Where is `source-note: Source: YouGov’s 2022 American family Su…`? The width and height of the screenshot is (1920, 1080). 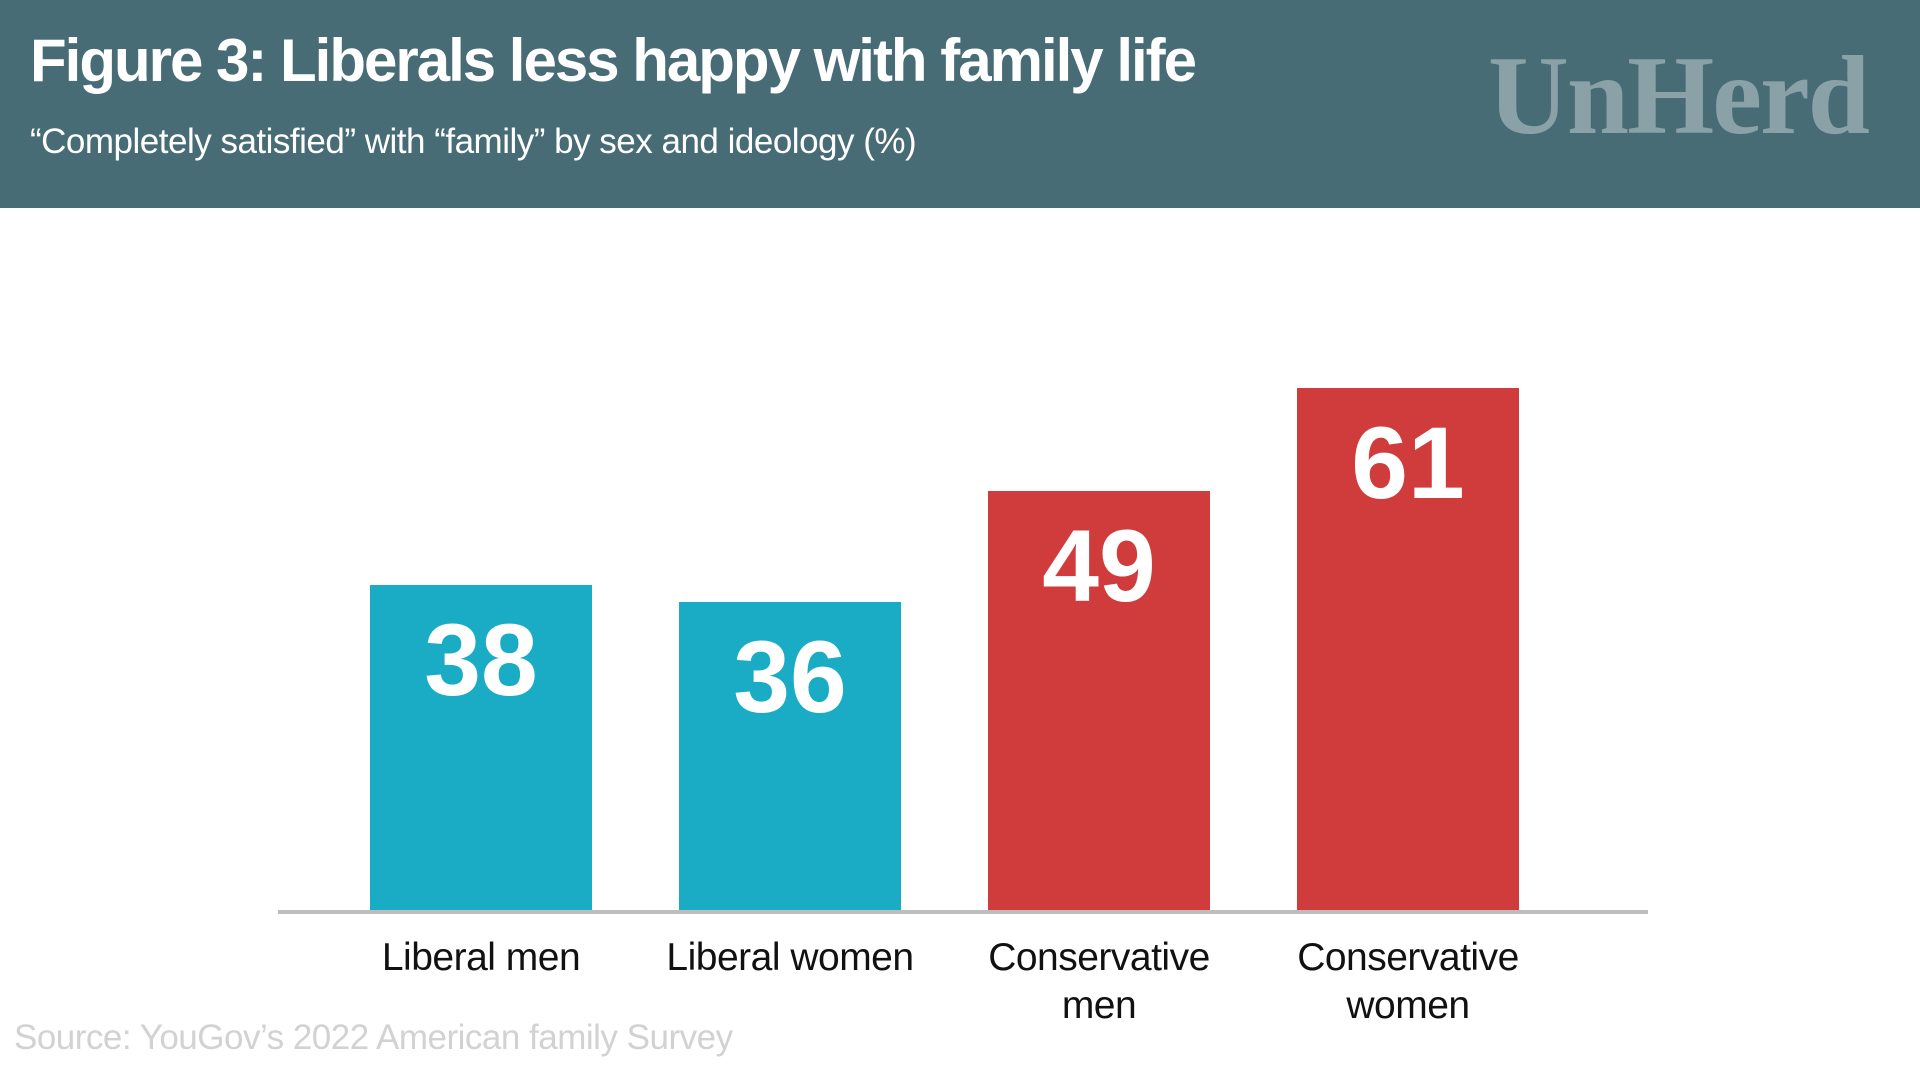 source-note: Source: YouGov’s 2022 American family Su… is located at coordinates (373, 1037).